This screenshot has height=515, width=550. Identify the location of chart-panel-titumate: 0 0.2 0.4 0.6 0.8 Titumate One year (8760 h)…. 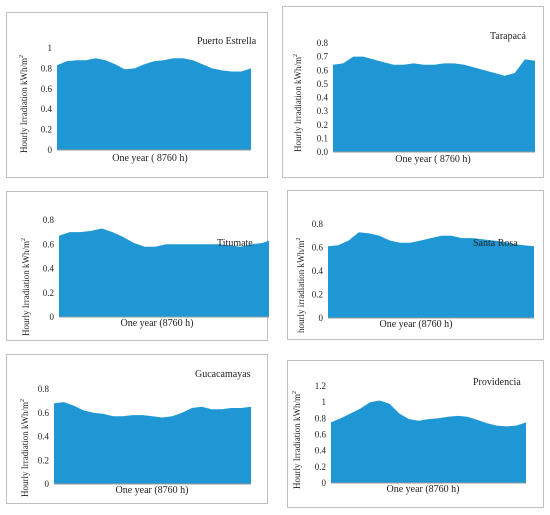
(137, 266).